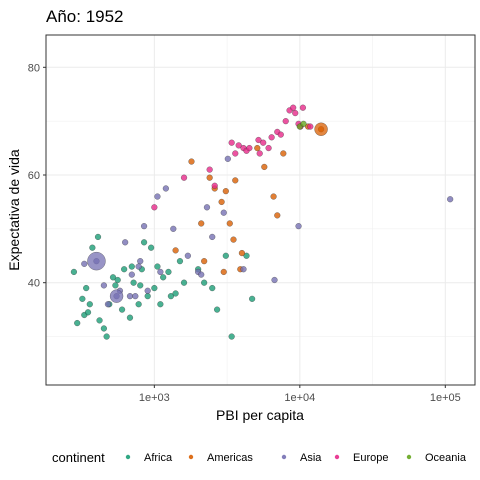 This screenshot has height=480, width=480. I want to click on legend-label-americas: Americas, so click(230, 458).